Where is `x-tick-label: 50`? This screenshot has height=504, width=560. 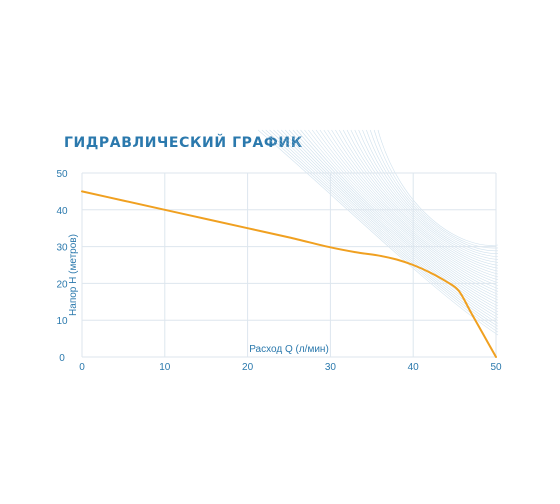 x-tick-label: 50 is located at coordinates (496, 367).